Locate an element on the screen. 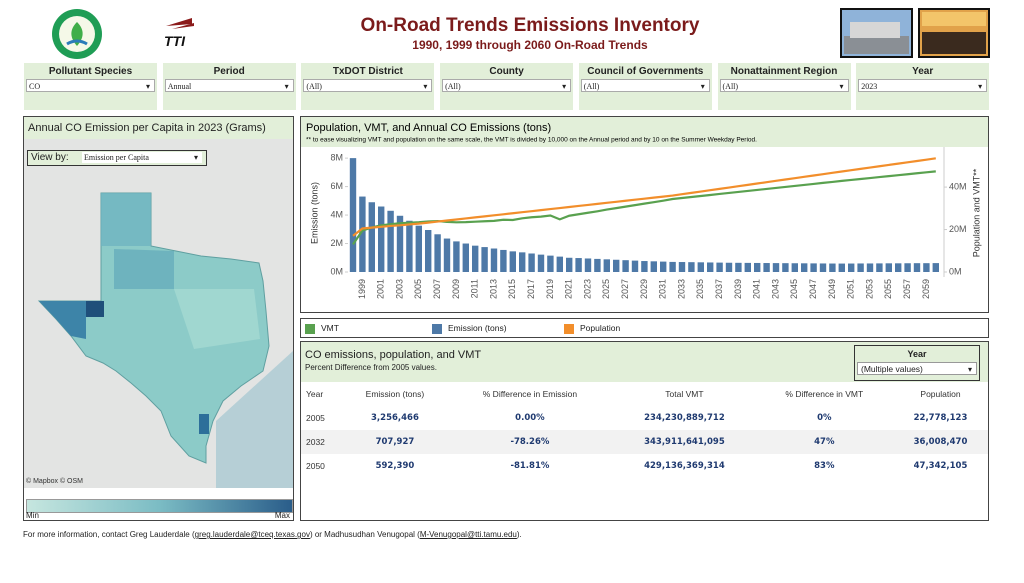 This screenshot has width=1024, height=583. y2-tick-label: 40M is located at coordinates (958, 186).